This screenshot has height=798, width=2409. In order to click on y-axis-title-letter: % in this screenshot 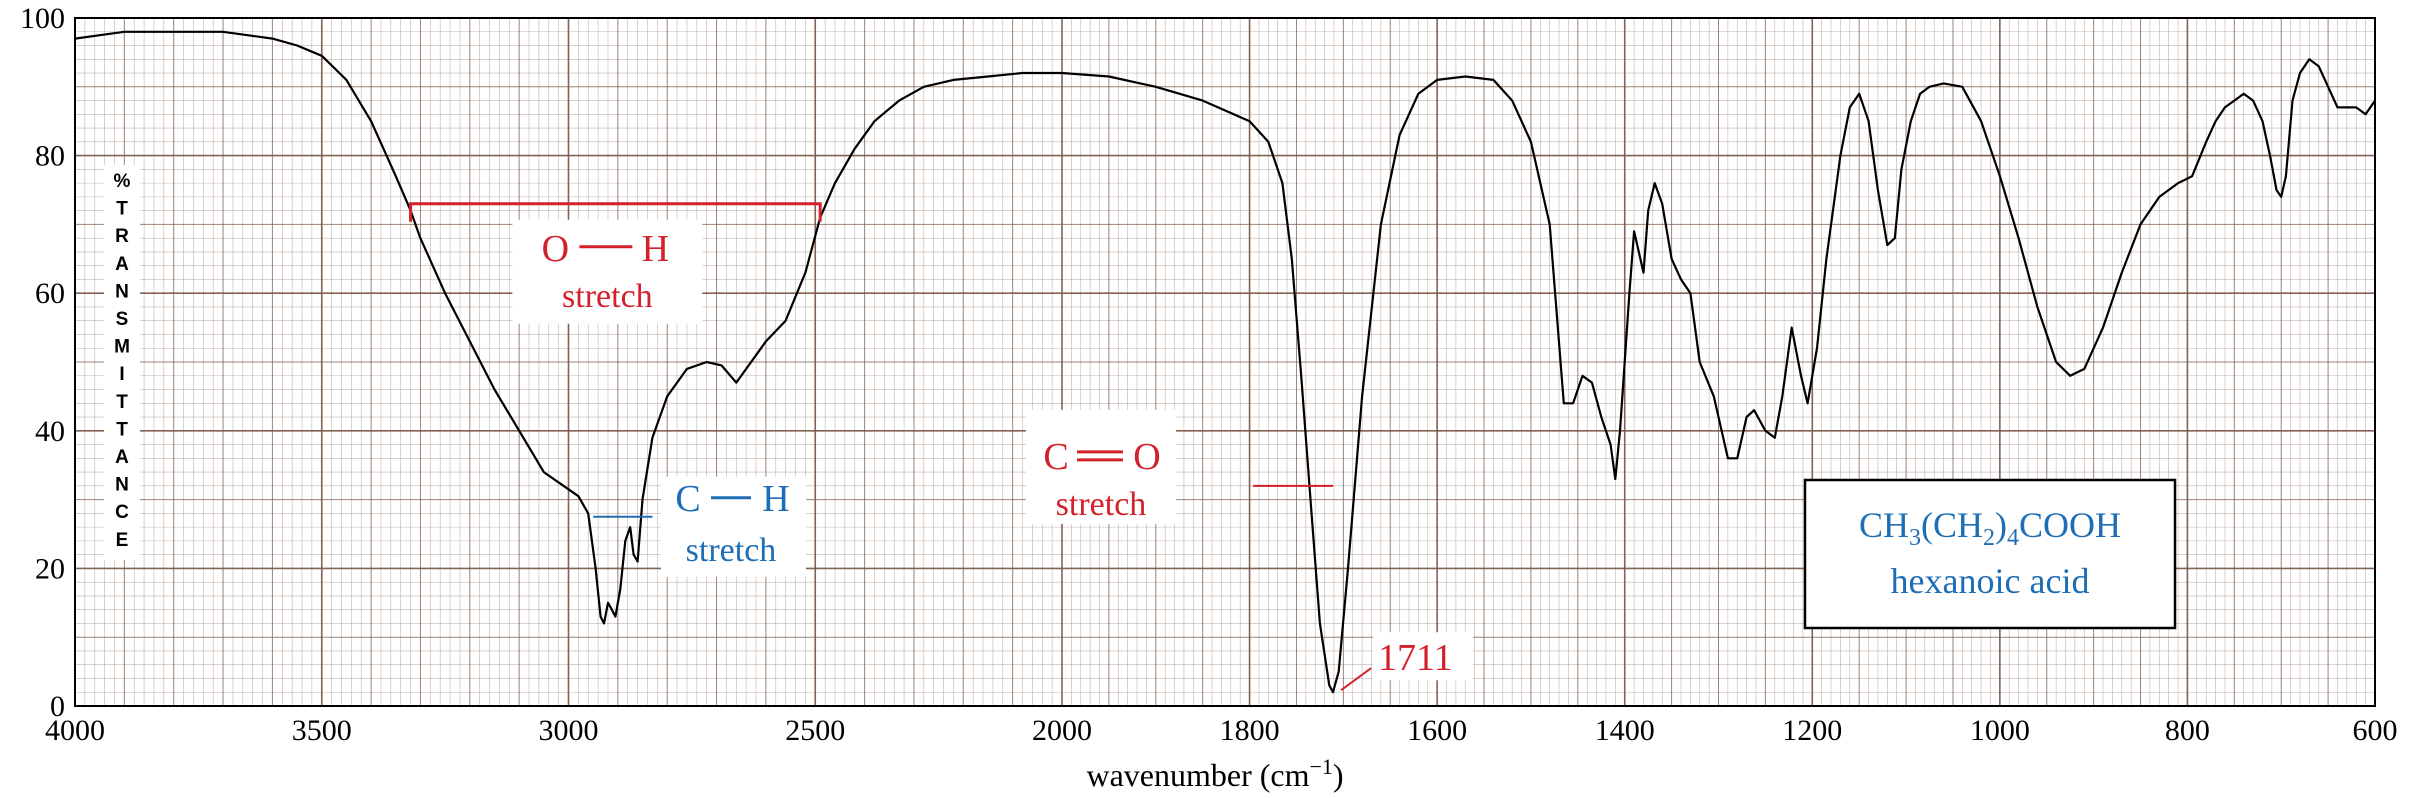, I will do `click(122, 181)`.